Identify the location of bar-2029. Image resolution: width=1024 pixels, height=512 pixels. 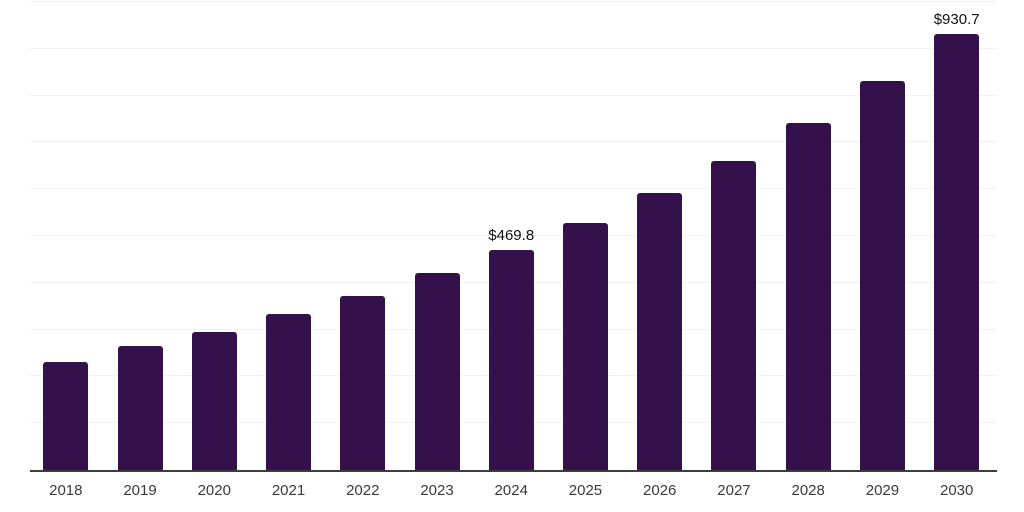
(882, 275).